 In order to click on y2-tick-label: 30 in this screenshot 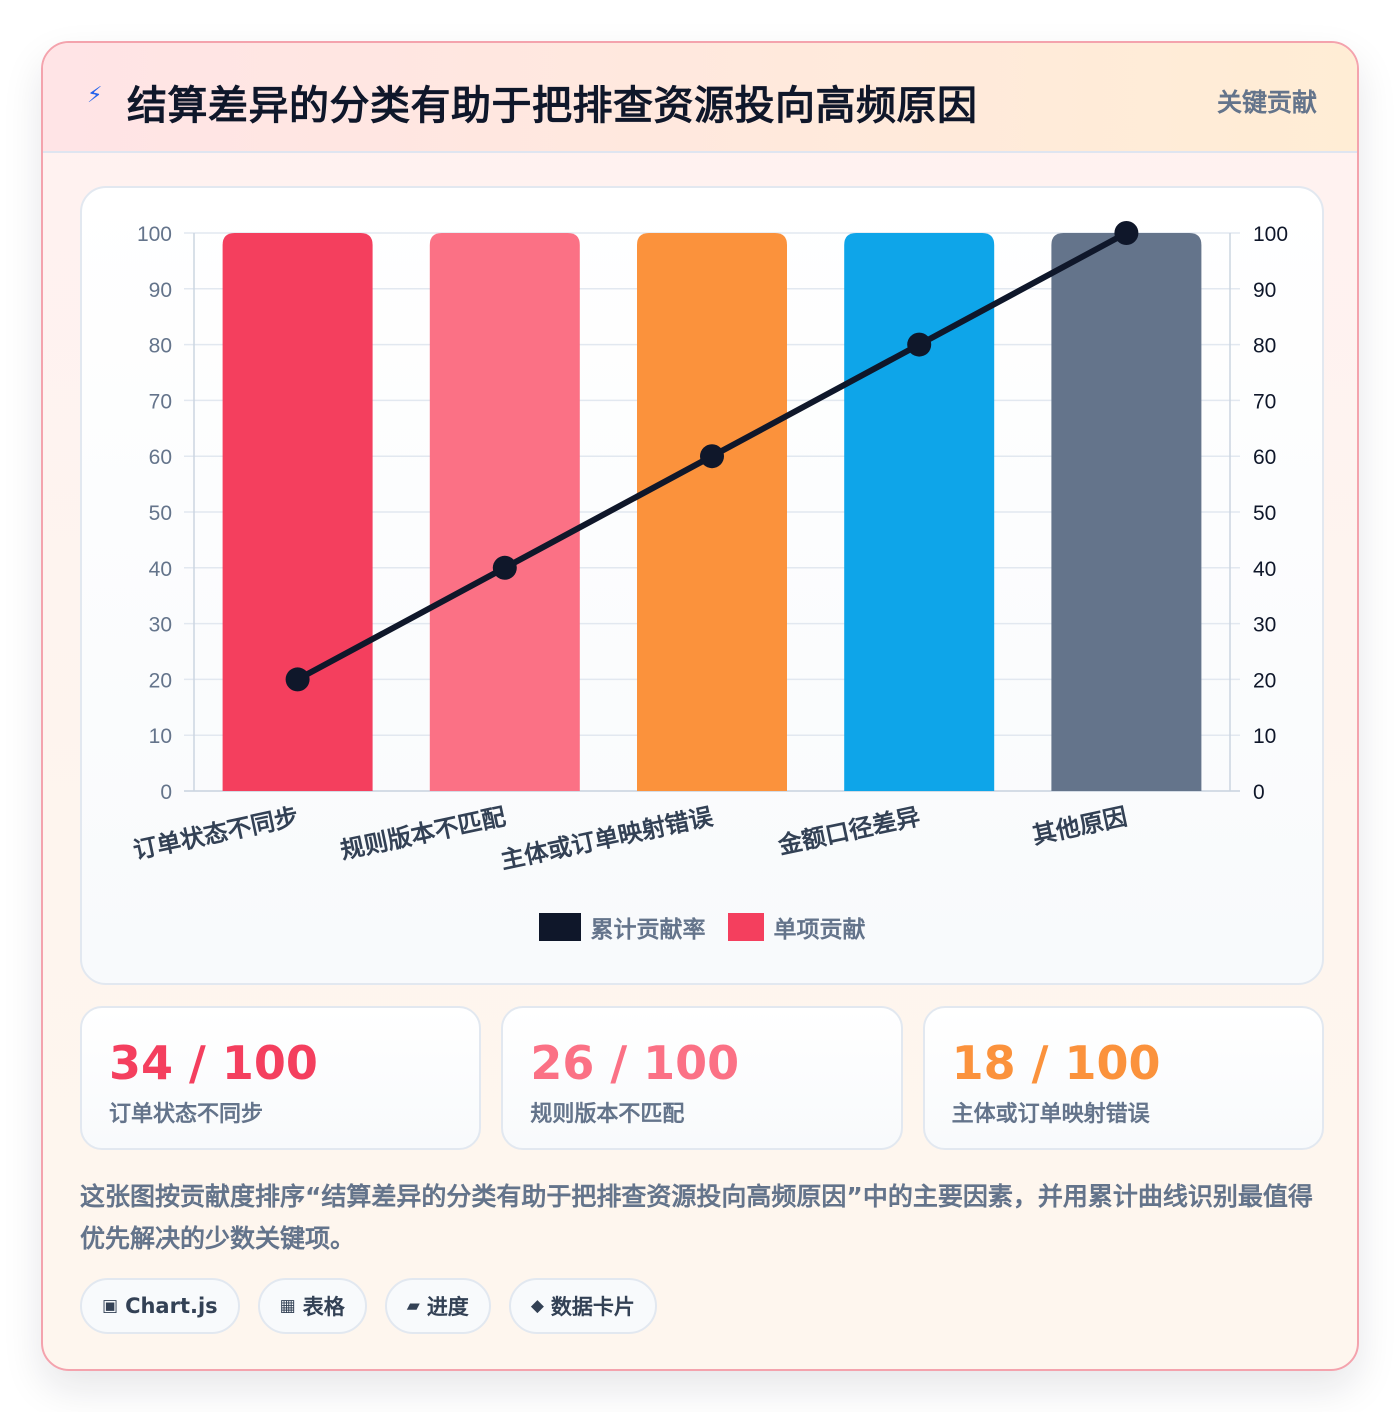, I will do `click(1264, 625)`.